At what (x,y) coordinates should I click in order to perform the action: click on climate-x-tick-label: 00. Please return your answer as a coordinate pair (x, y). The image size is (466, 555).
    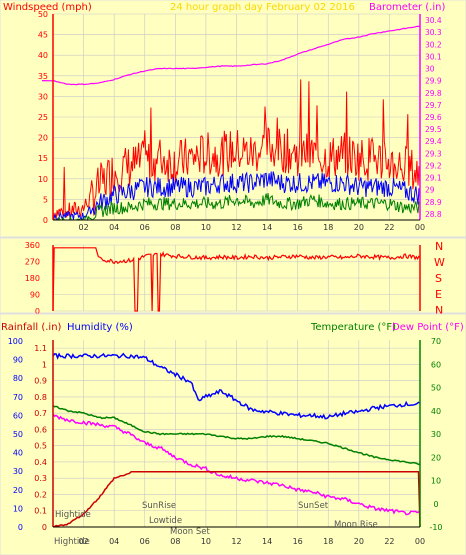
    Looking at the image, I should click on (420, 541).